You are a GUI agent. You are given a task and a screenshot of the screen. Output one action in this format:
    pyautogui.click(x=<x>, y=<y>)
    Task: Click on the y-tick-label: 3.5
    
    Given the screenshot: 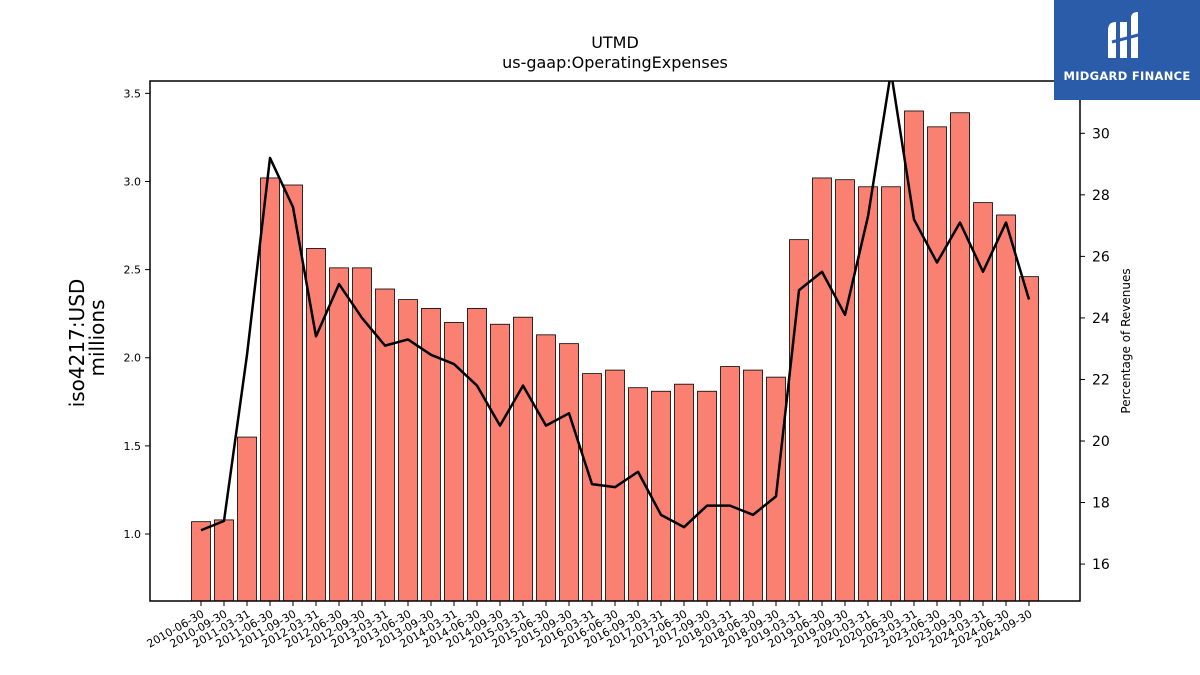 What is the action you would take?
    pyautogui.click(x=133, y=93)
    